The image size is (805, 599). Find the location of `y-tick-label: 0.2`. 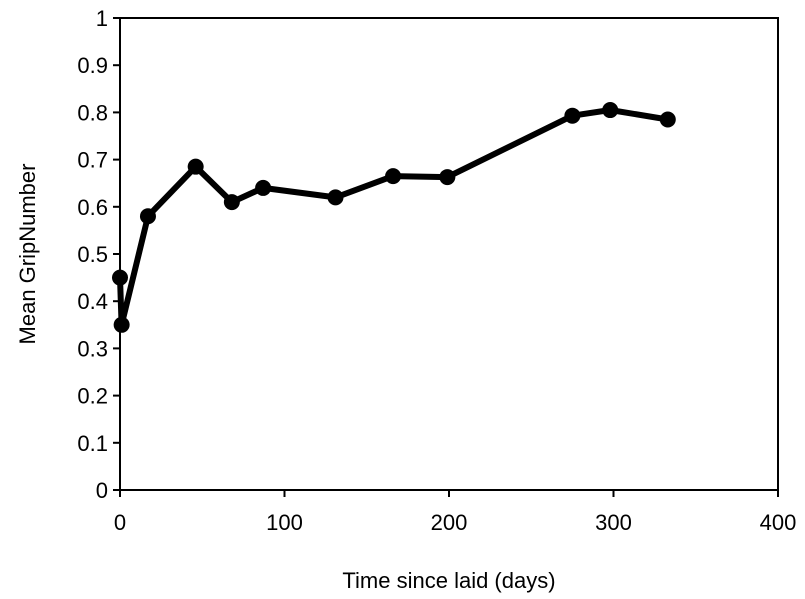

y-tick-label: 0.2 is located at coordinates (92, 396).